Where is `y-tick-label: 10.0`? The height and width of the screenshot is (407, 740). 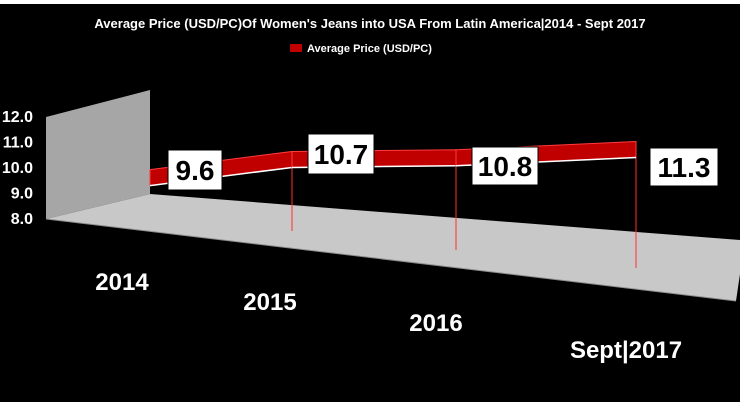
y-tick-label: 10.0 is located at coordinates (17, 168).